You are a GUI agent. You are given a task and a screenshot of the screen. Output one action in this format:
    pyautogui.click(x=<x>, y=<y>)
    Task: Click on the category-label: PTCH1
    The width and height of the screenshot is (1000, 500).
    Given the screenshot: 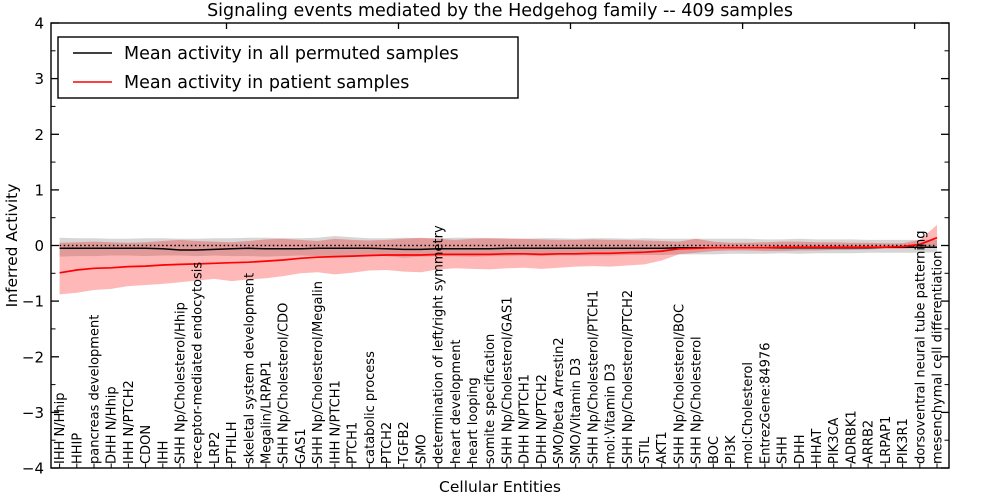 What is the action you would take?
    pyautogui.click(x=353, y=443)
    